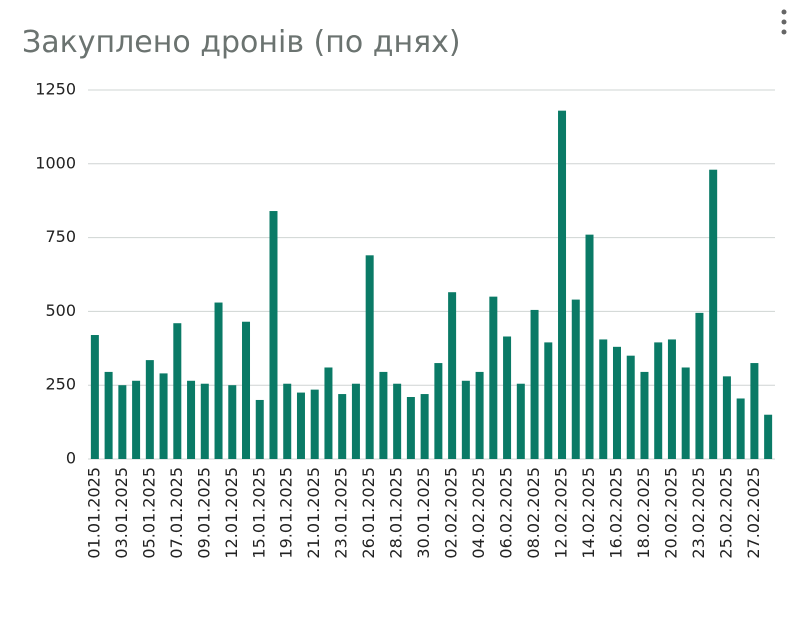  Describe the element at coordinates (561, 513) in the screenshot. I see `x-tick-label: 12.02.2025` at that location.